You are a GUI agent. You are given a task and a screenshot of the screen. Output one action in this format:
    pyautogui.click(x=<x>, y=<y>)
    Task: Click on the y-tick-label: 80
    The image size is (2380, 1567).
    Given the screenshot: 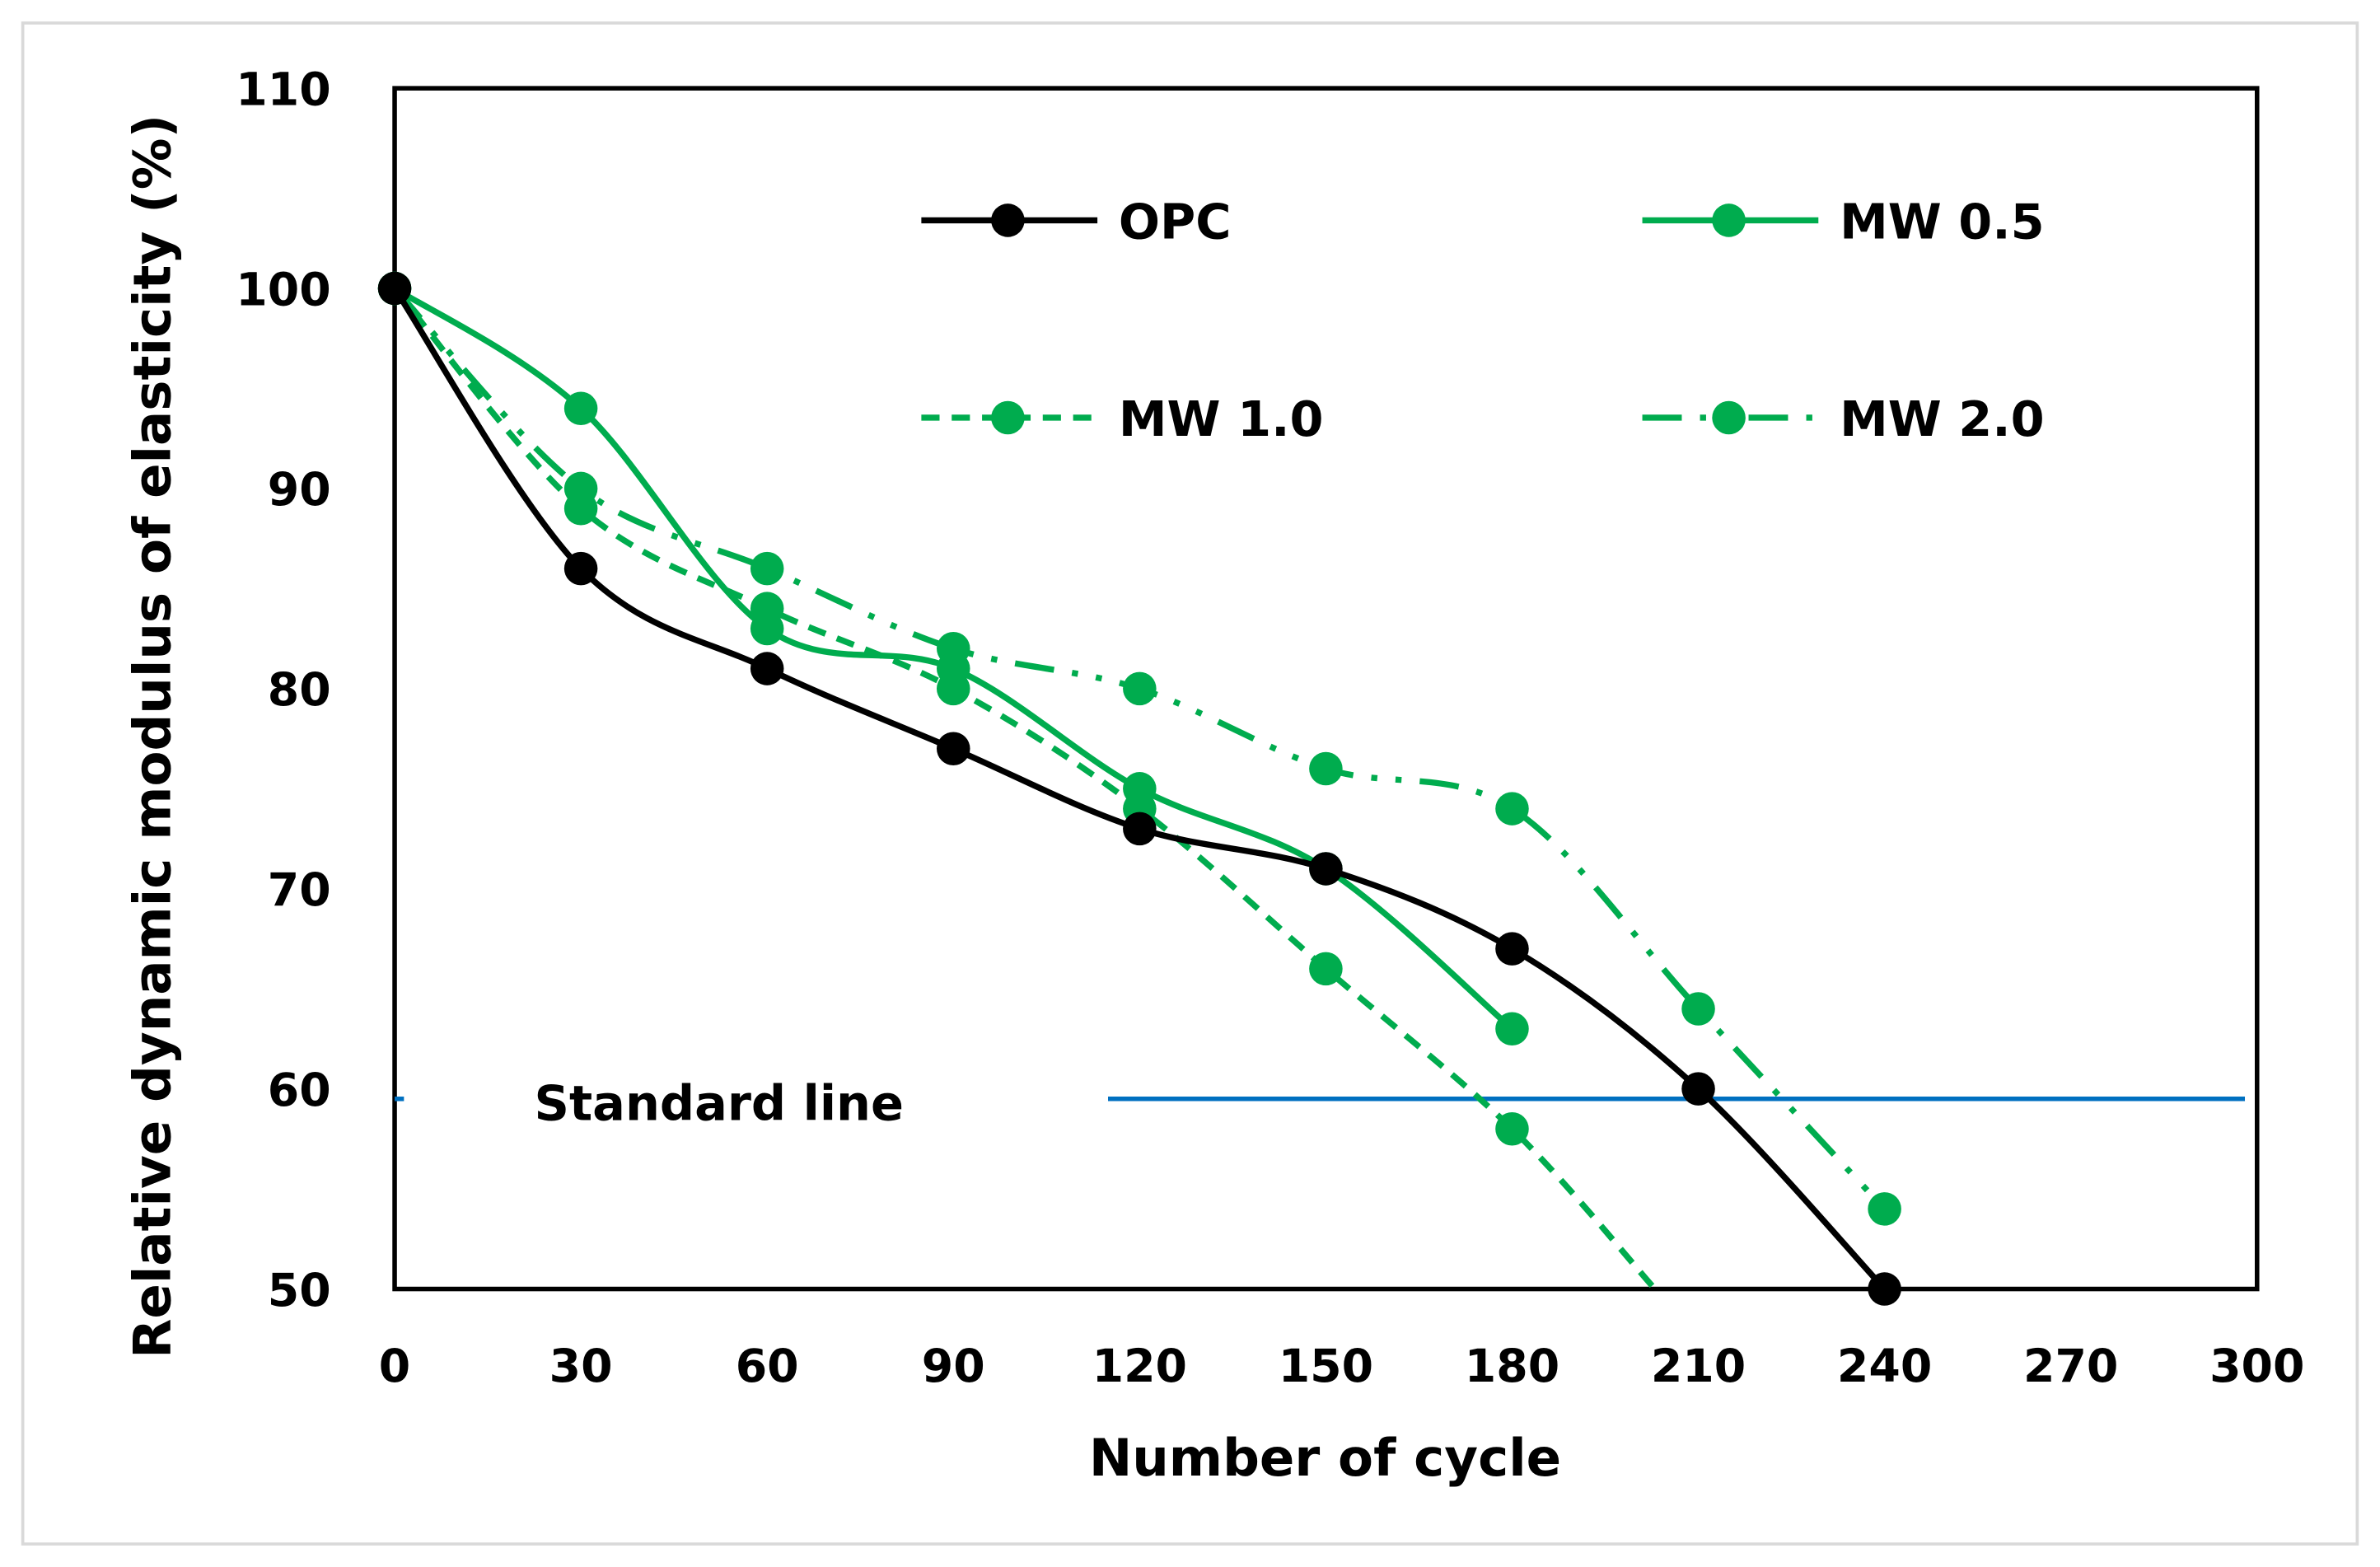 What is the action you would take?
    pyautogui.click(x=299, y=690)
    